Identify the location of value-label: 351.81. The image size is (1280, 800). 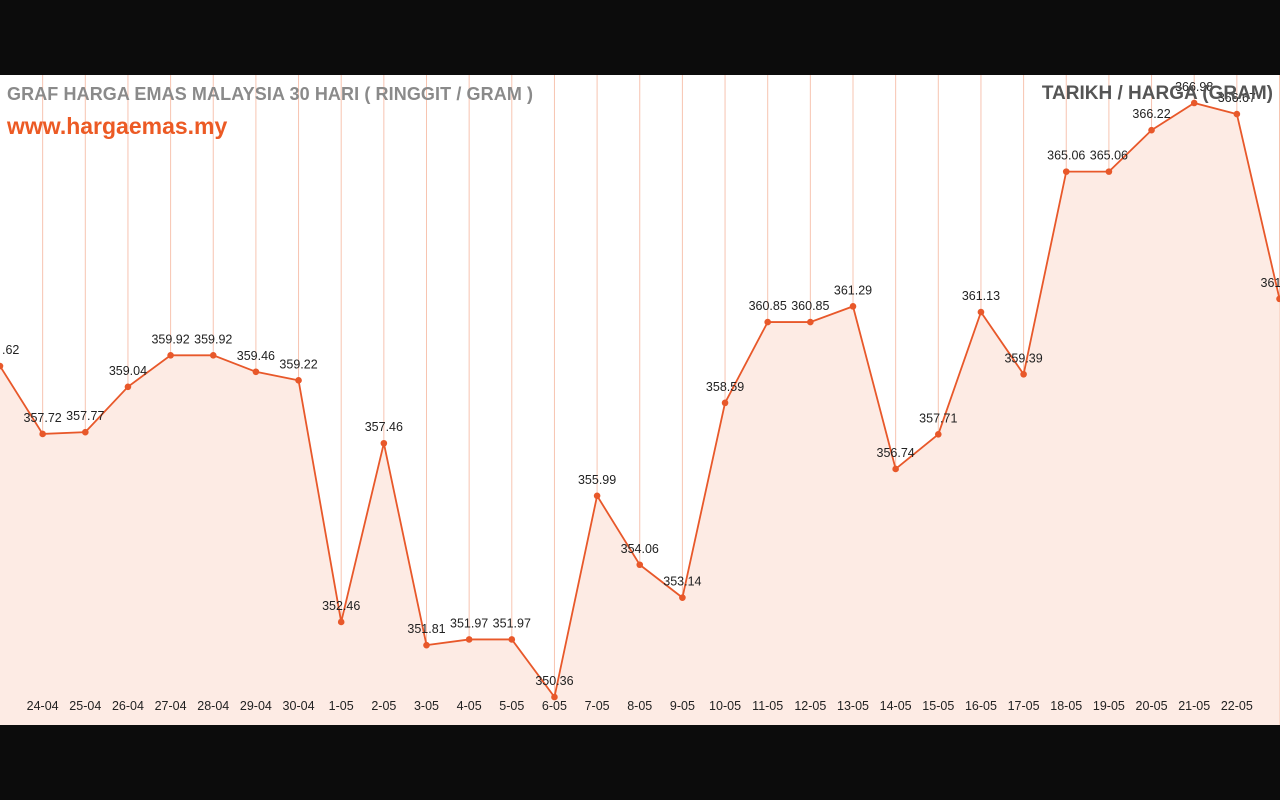
(426, 629).